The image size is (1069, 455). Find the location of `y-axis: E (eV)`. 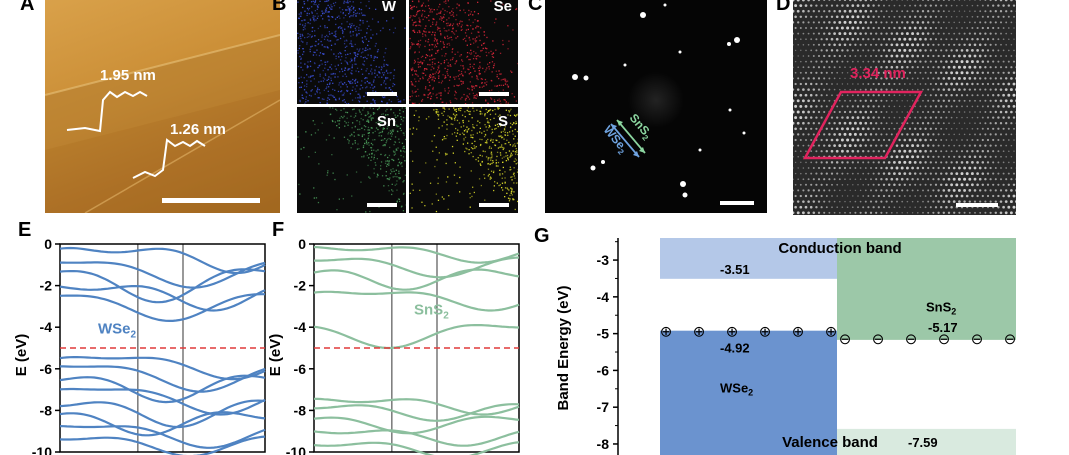

y-axis: E (eV) is located at coordinates (21, 355).